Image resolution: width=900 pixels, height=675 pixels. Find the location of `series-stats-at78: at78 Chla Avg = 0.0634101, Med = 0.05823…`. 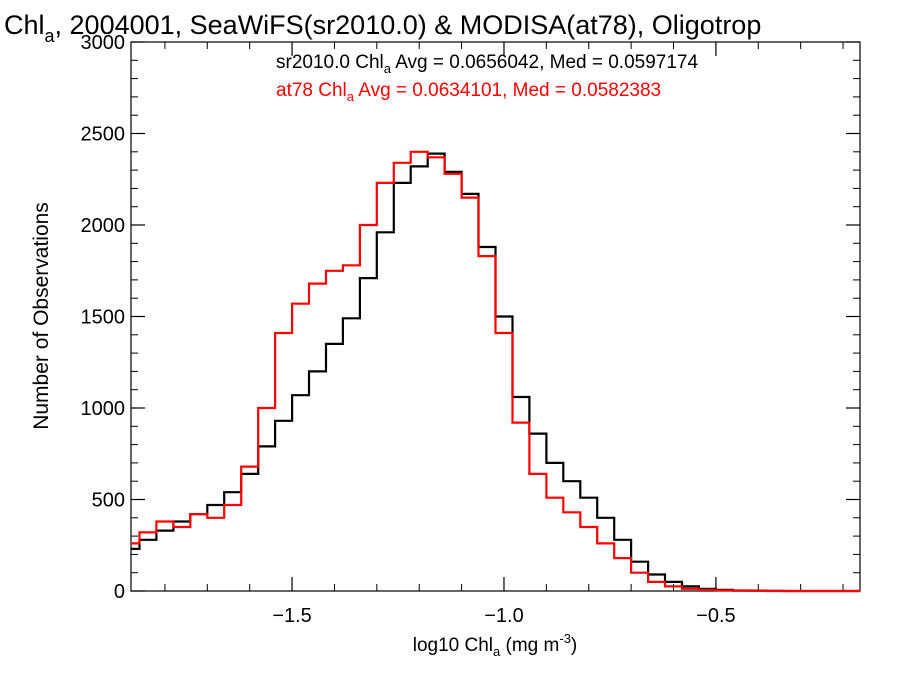

series-stats-at78: at78 Chla Avg = 0.0634101, Med = 0.05823… is located at coordinates (468, 92).